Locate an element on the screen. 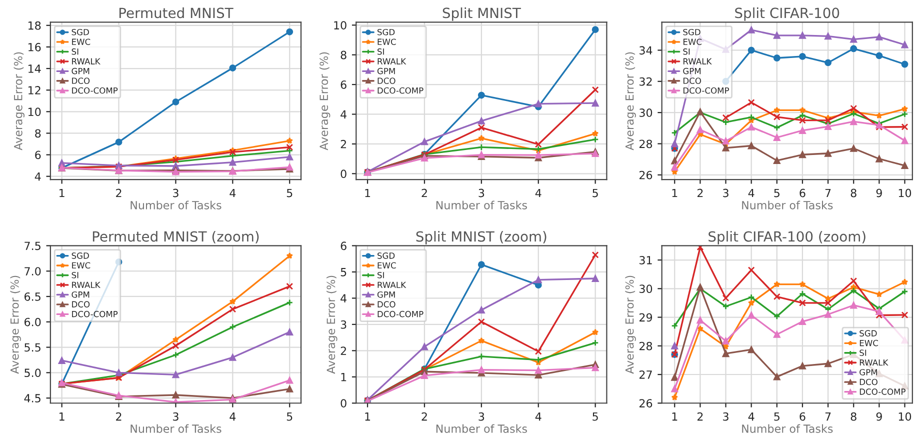 Image resolution: width=917 pixels, height=443 pixels. chart-title: Split MNIST is located at coordinates (481, 14).